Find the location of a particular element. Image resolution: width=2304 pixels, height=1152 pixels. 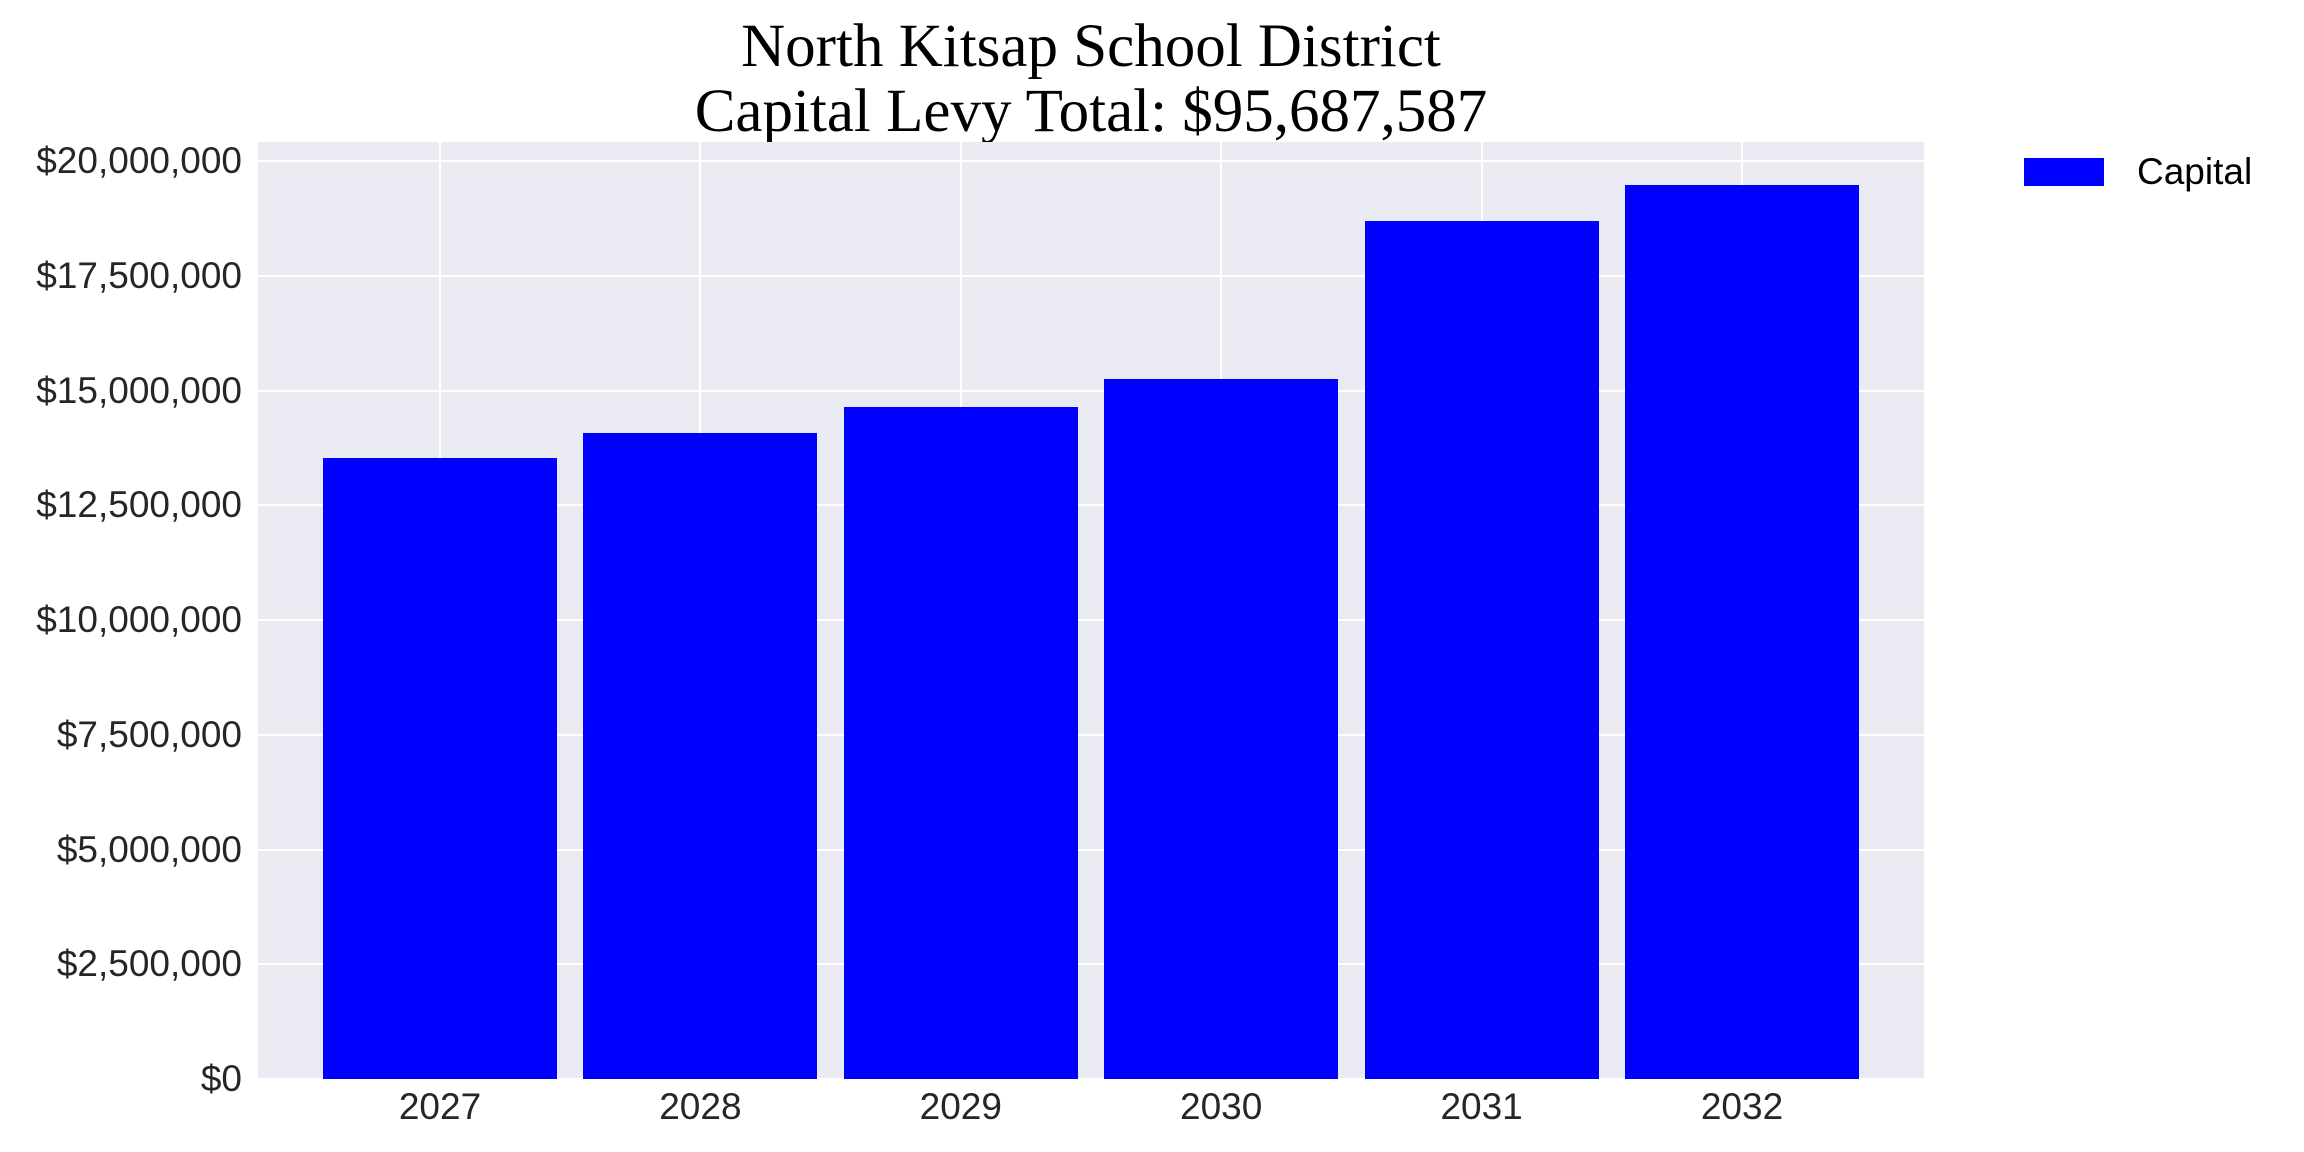

y-tick-label: $20,000,000 is located at coordinates (139, 160).